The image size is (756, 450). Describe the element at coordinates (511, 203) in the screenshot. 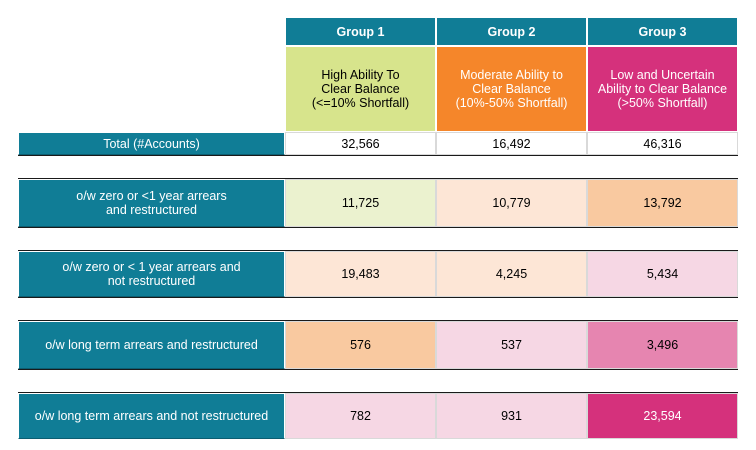

I see `row1-group2: 10,779` at that location.